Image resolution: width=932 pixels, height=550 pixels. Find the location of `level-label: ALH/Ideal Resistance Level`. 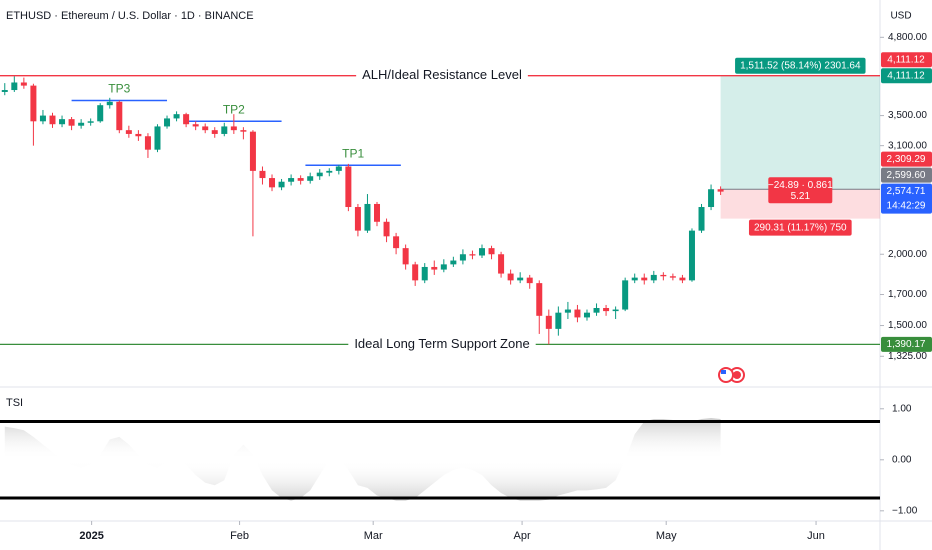

level-label: ALH/Ideal Resistance Level is located at coordinates (442, 74).